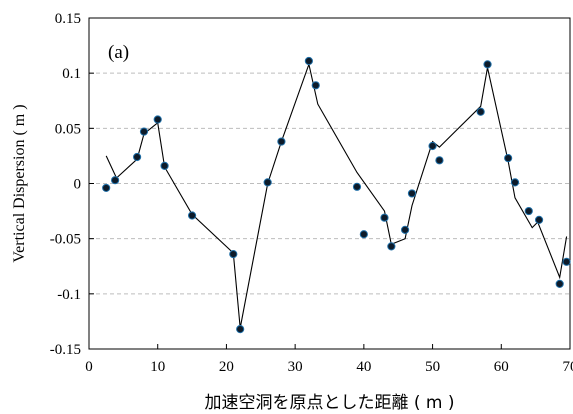 The image size is (573, 414). What do you see at coordinates (71, 74) in the screenshot?
I see `y-tick-label: 0.1` at bounding box center [71, 74].